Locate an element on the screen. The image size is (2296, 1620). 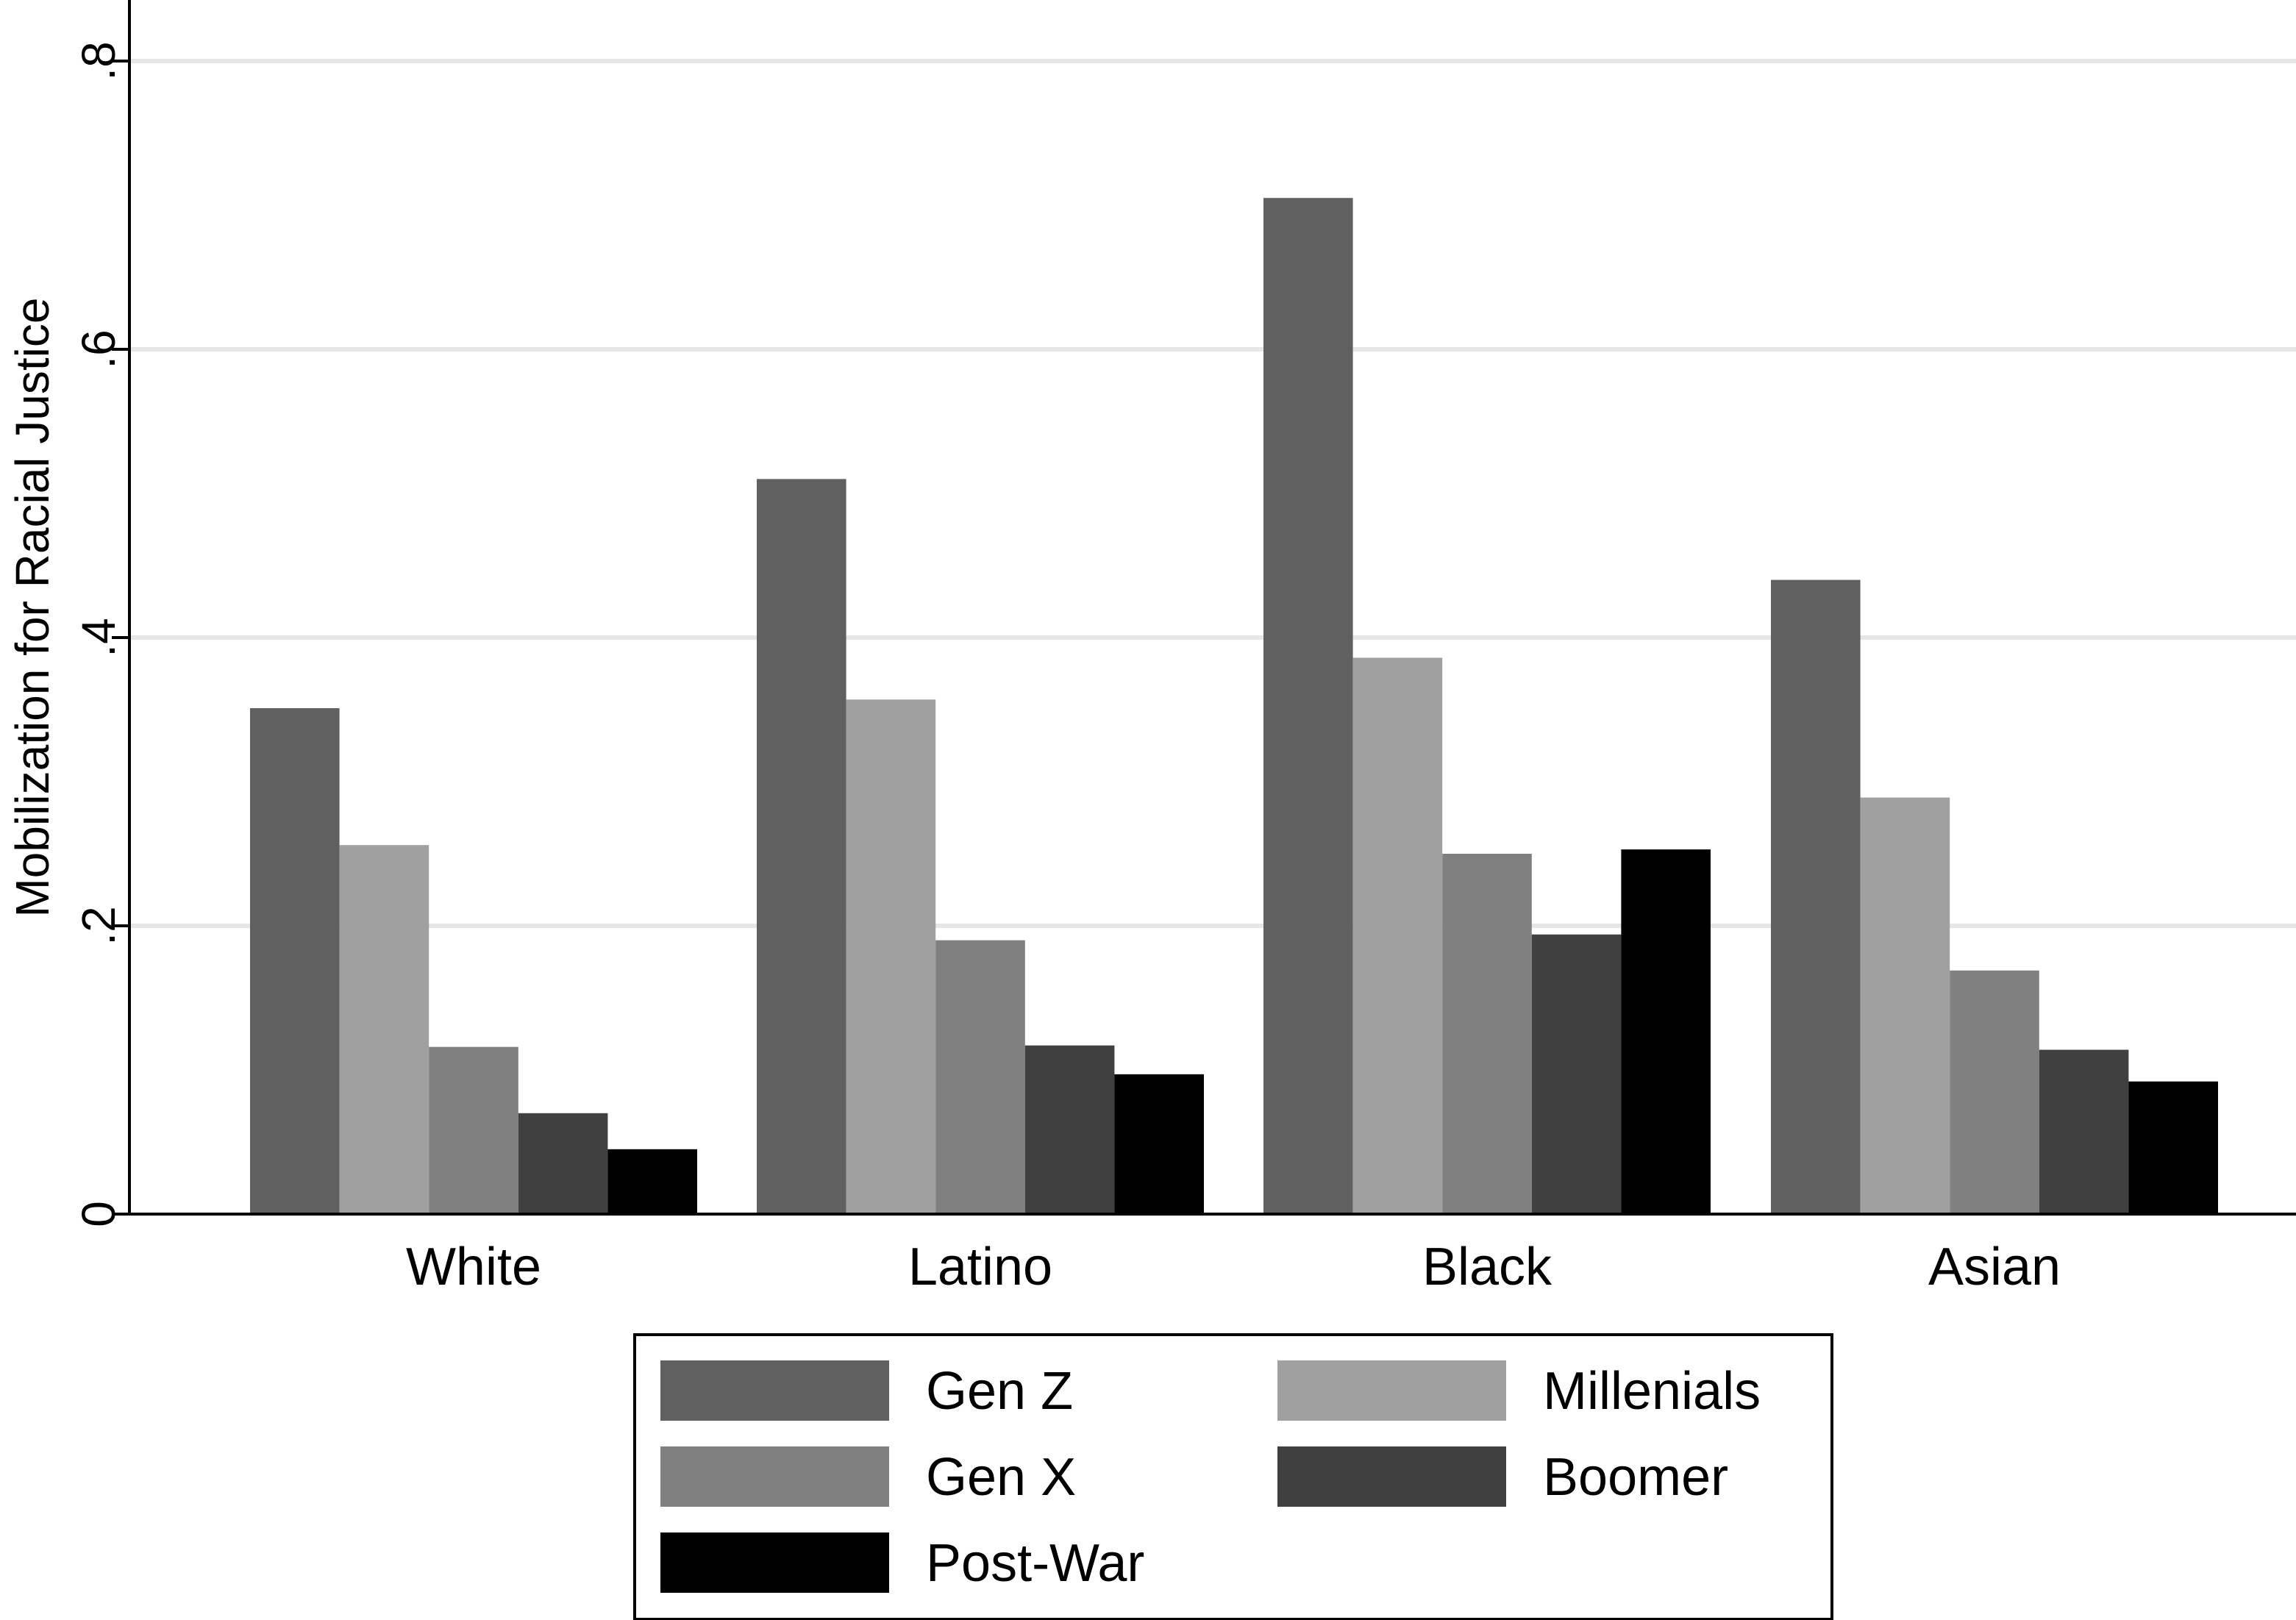
bar-black-gen-z is located at coordinates (1308, 706).